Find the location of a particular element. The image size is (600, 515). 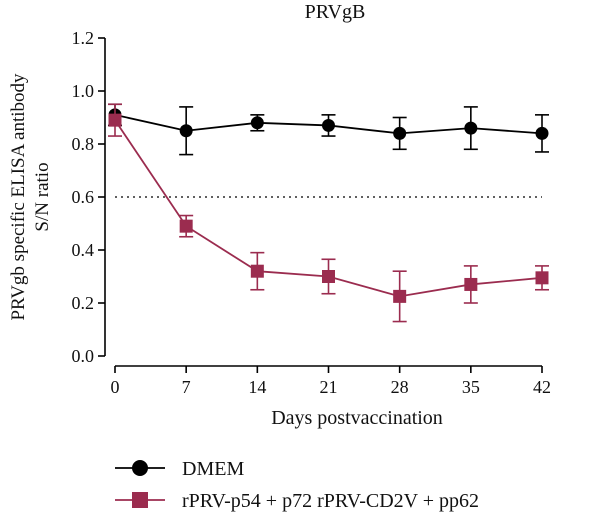

legend-item-1: DMEM is located at coordinates (179, 469).